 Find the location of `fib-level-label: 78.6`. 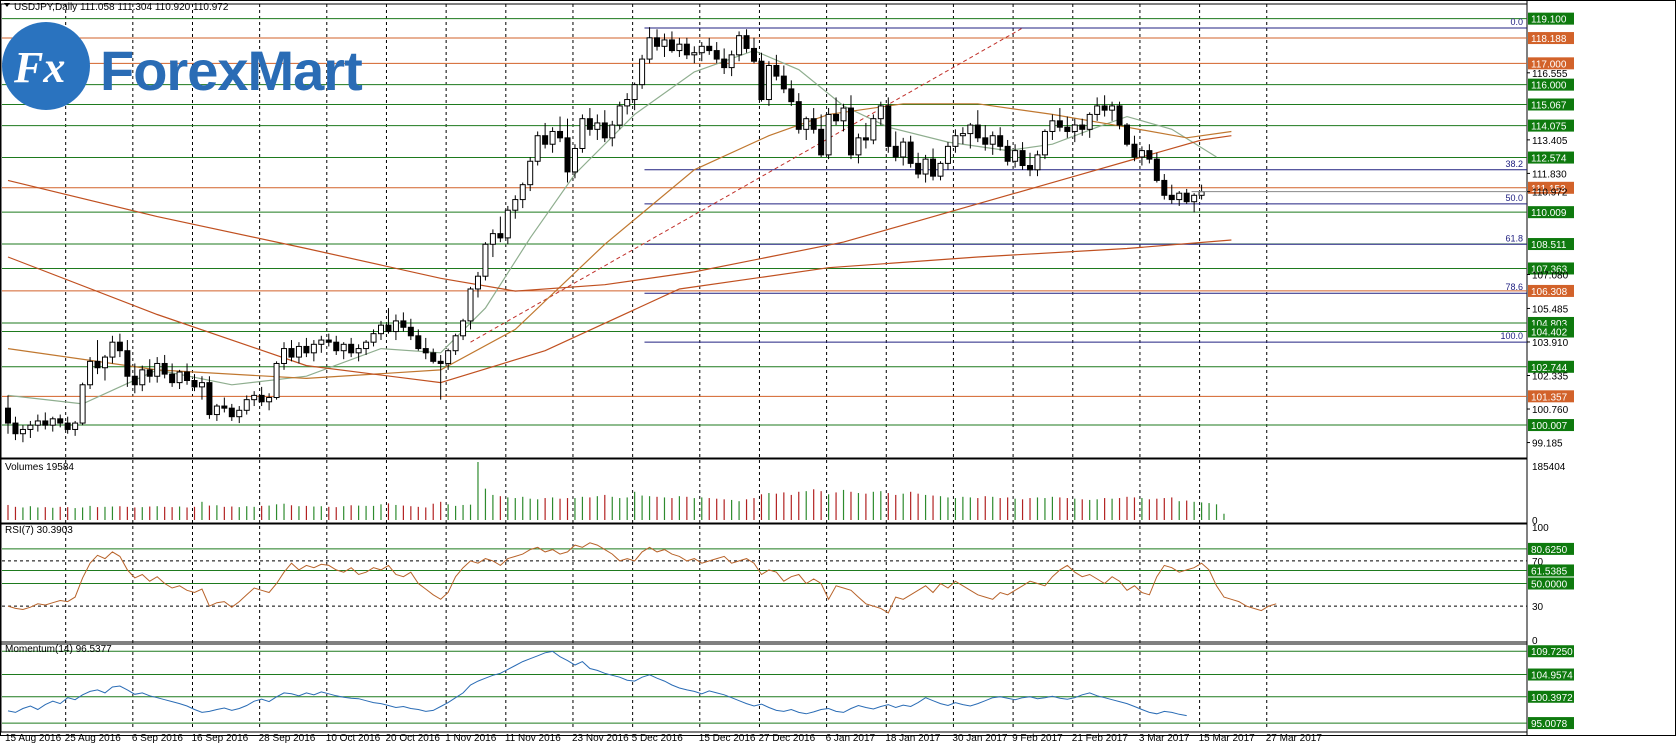

fib-level-label: 78.6 is located at coordinates (1514, 287).